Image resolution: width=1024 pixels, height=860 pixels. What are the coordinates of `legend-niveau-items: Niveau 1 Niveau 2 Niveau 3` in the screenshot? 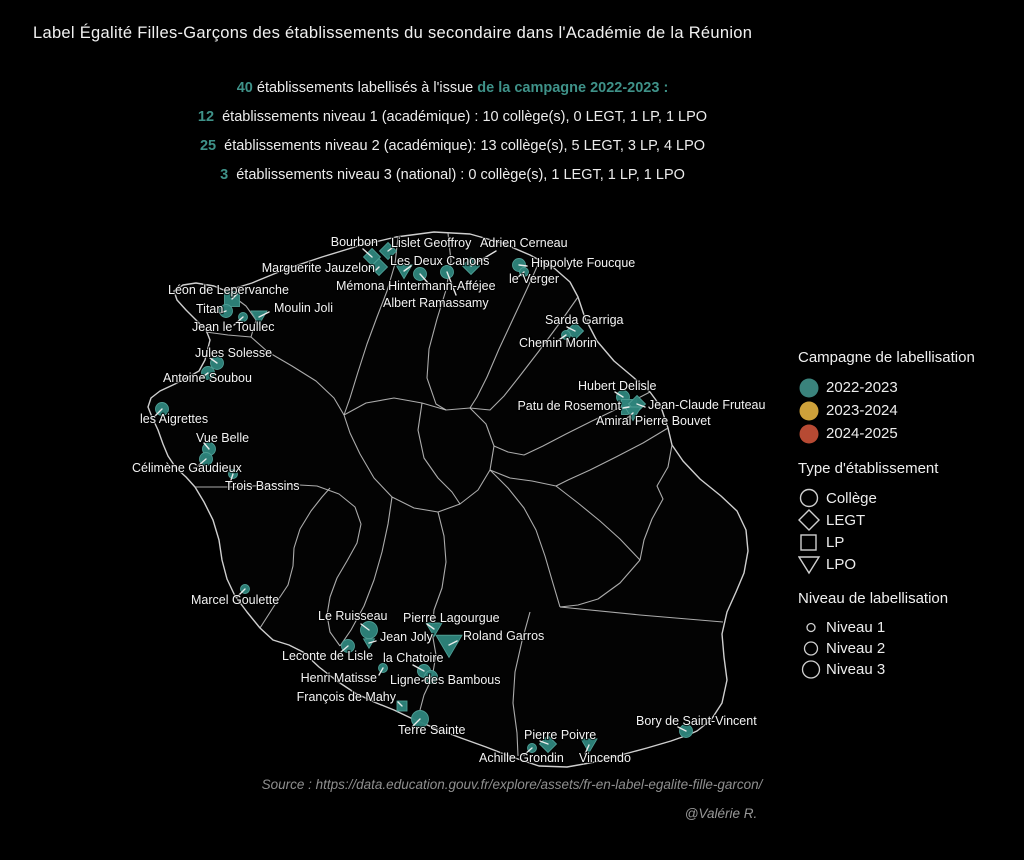 It's located at (909, 648).